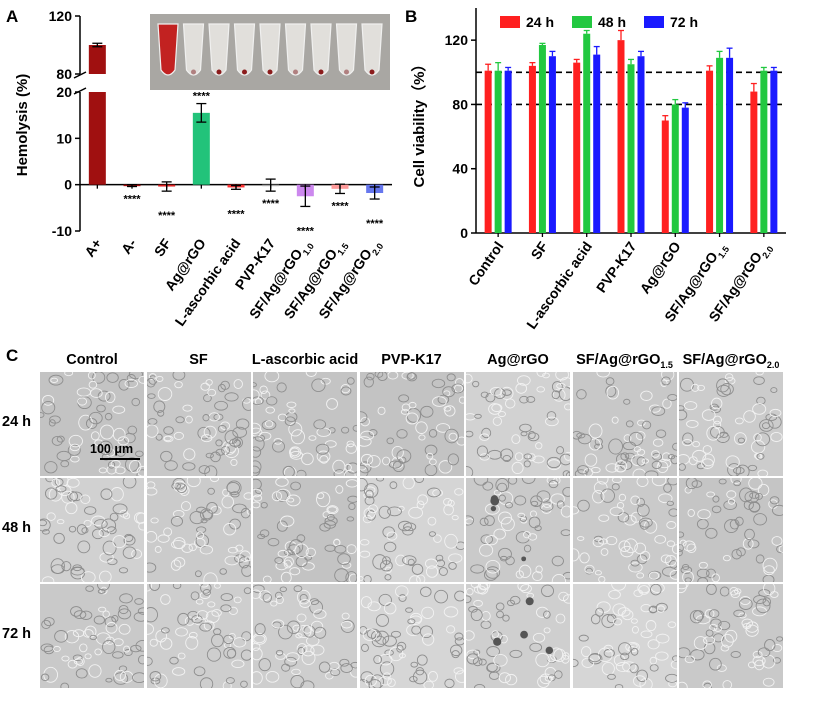 Image resolution: width=814 pixels, height=706 pixels. I want to click on micrograph-row-label: 48 h, so click(17, 528).